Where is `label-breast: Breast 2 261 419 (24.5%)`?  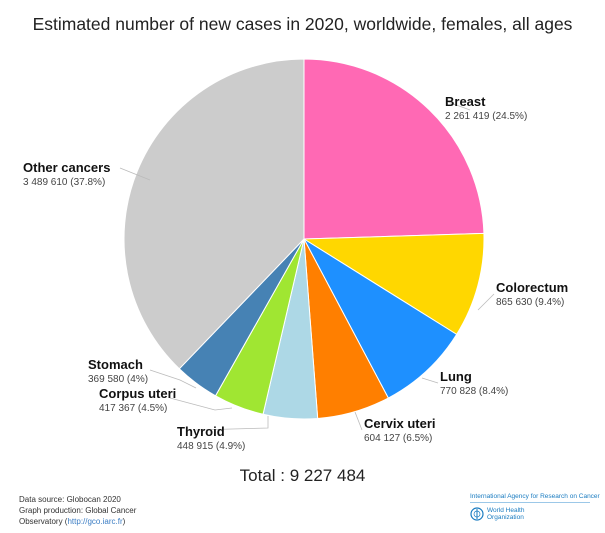
label-breast: Breast 2 261 419 (24.5%) is located at coordinates (486, 108).